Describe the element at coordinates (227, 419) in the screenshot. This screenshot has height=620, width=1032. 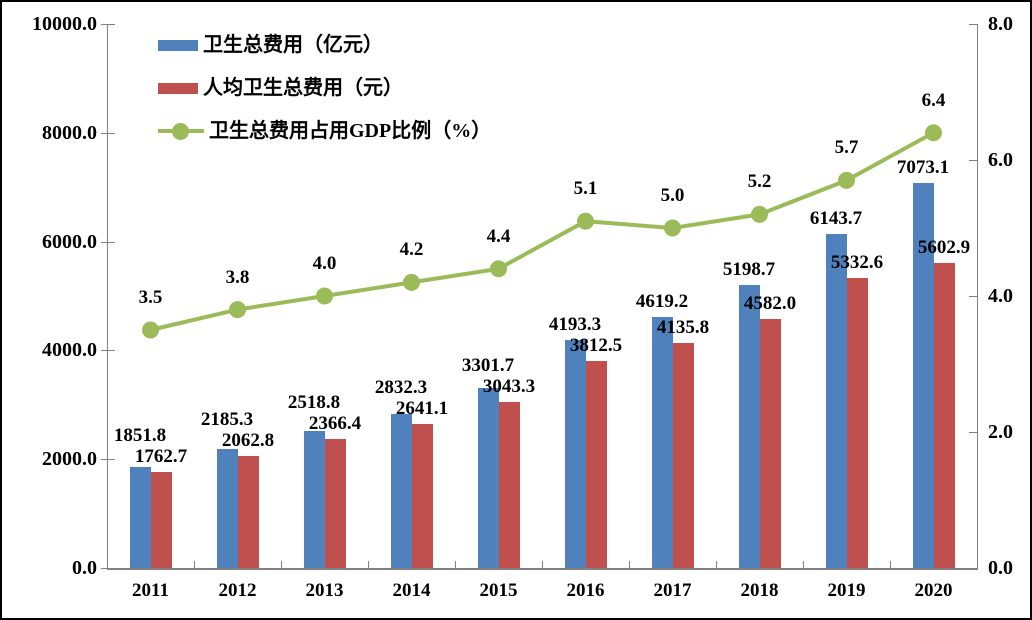
I see `bar-value-label: 2185.3` at that location.